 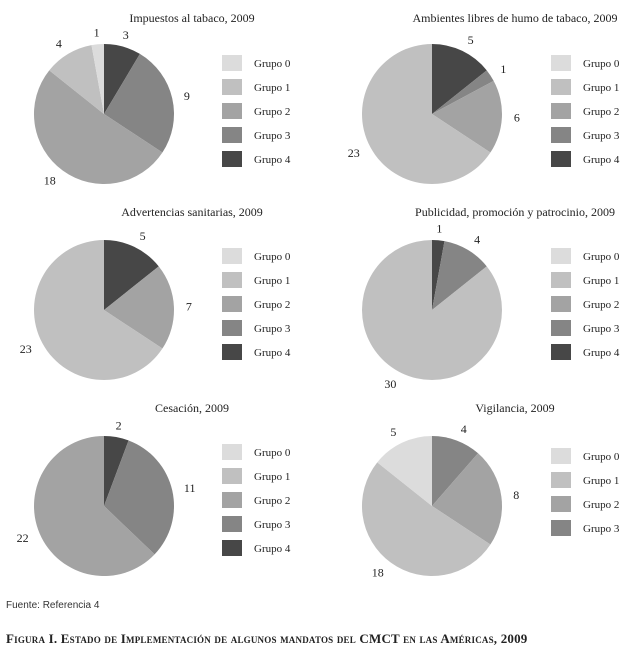 I want to click on chart-title: Advertencias sanitarias, 2009, so click(x=192, y=212).